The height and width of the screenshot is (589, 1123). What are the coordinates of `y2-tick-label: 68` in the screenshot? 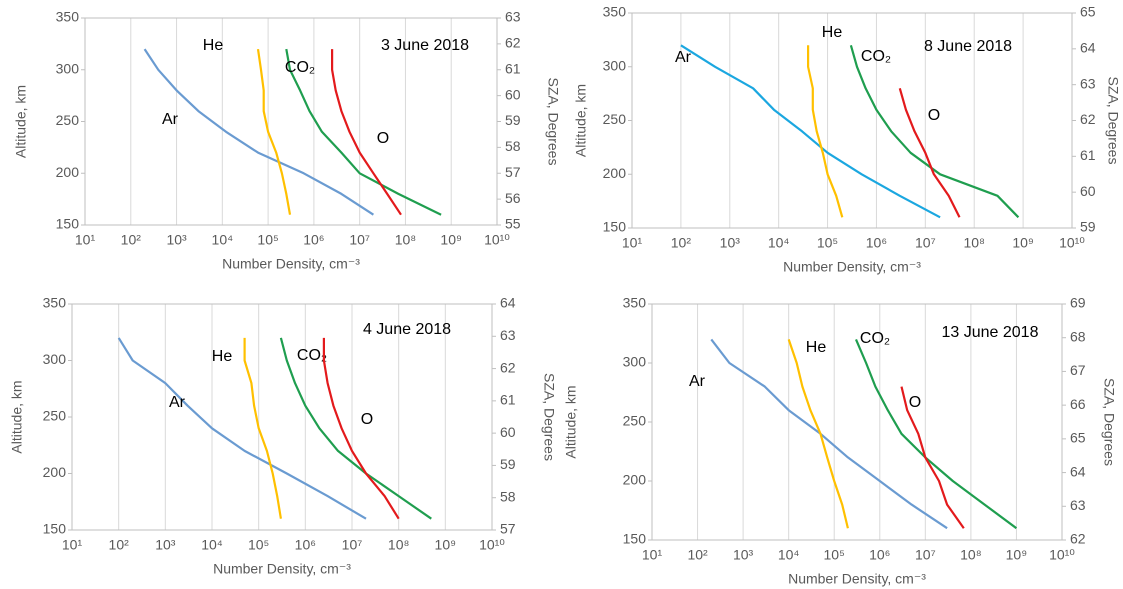 It's located at (1078, 336).